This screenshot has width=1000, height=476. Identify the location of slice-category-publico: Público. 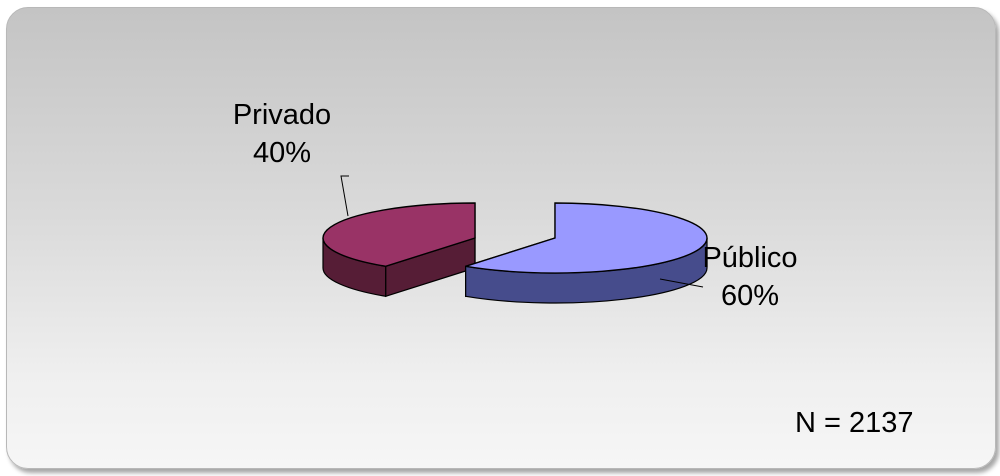
(750, 258).